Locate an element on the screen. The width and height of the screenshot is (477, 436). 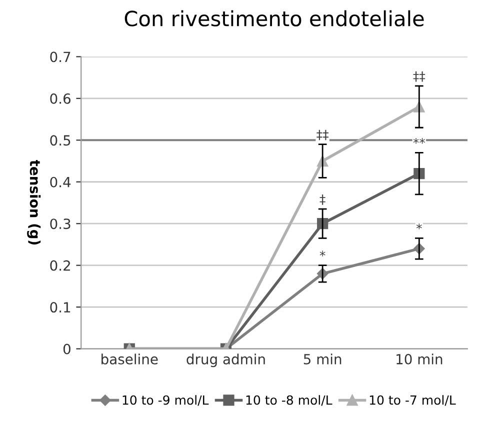
y-axis-title: tension (g) is located at coordinates (34, 202).